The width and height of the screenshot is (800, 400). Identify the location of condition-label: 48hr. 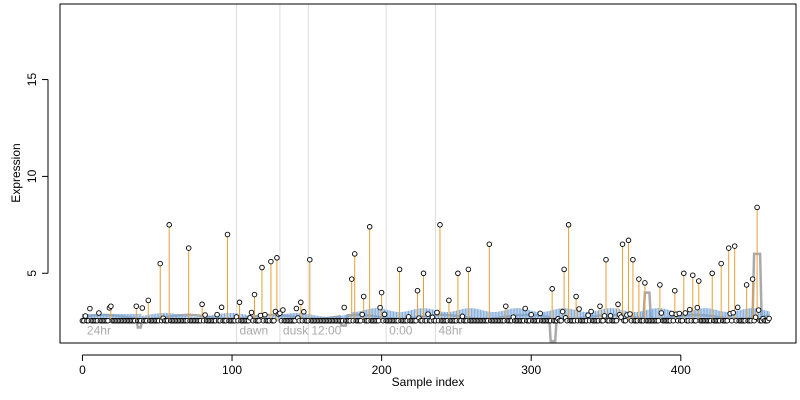
(450, 330).